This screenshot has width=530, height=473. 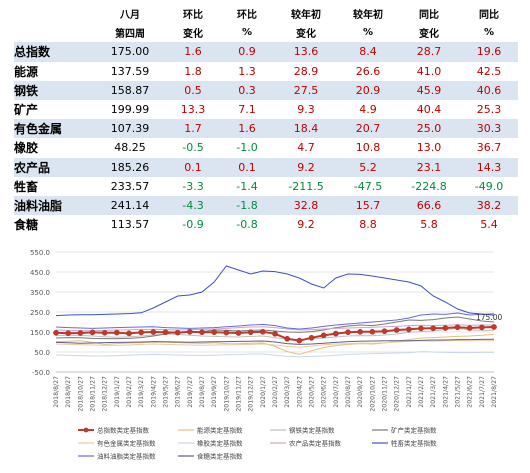 I want to click on change-cell: 20.9, so click(x=368, y=90).